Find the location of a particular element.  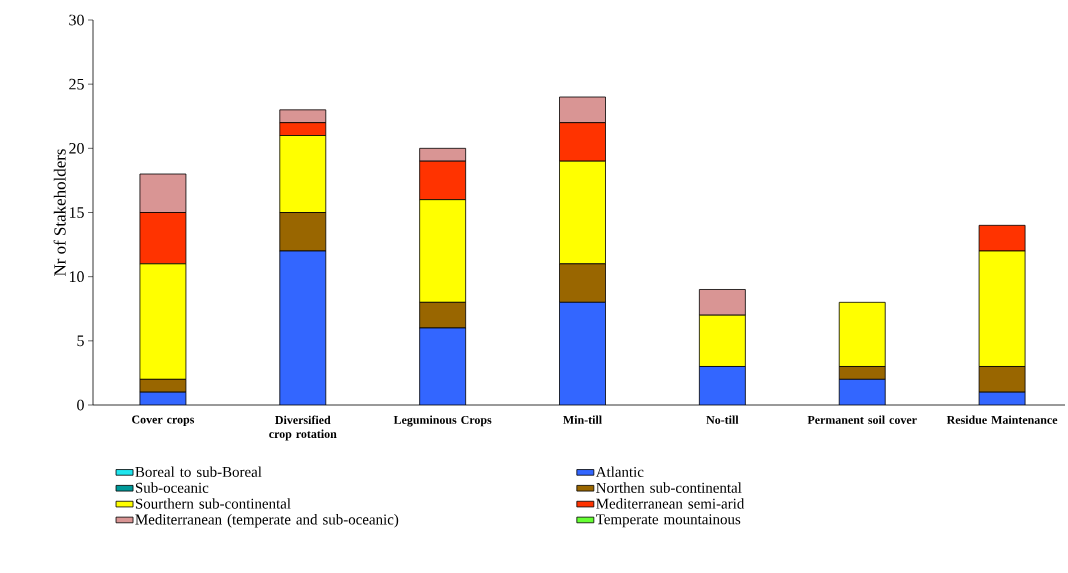

legend-label: Boreal to sub-Boreal is located at coordinates (198, 471).